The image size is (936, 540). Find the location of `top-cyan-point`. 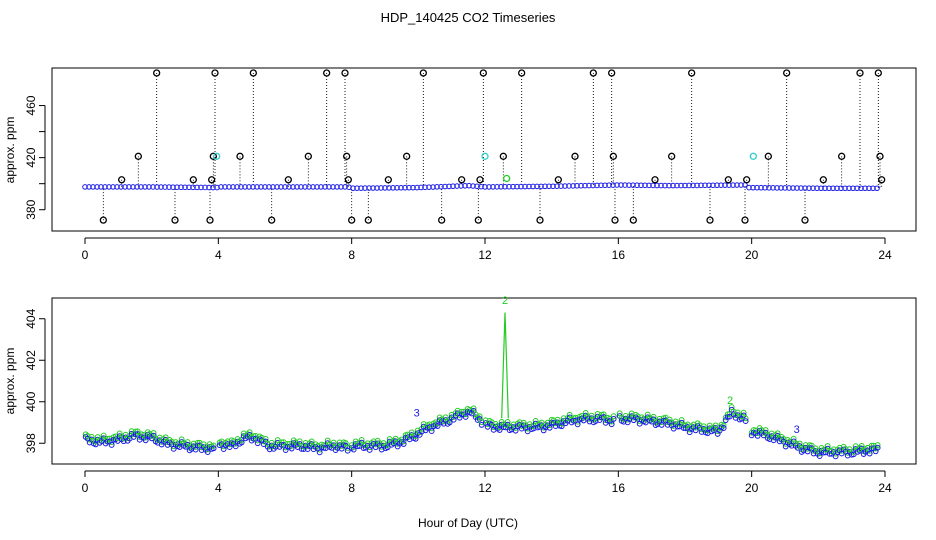

top-cyan-point is located at coordinates (217, 156).